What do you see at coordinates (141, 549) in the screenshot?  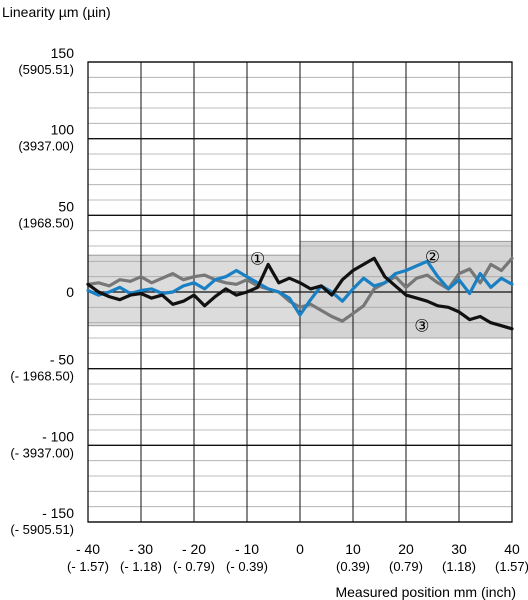 I see `x-tick-label: - 30` at bounding box center [141, 549].